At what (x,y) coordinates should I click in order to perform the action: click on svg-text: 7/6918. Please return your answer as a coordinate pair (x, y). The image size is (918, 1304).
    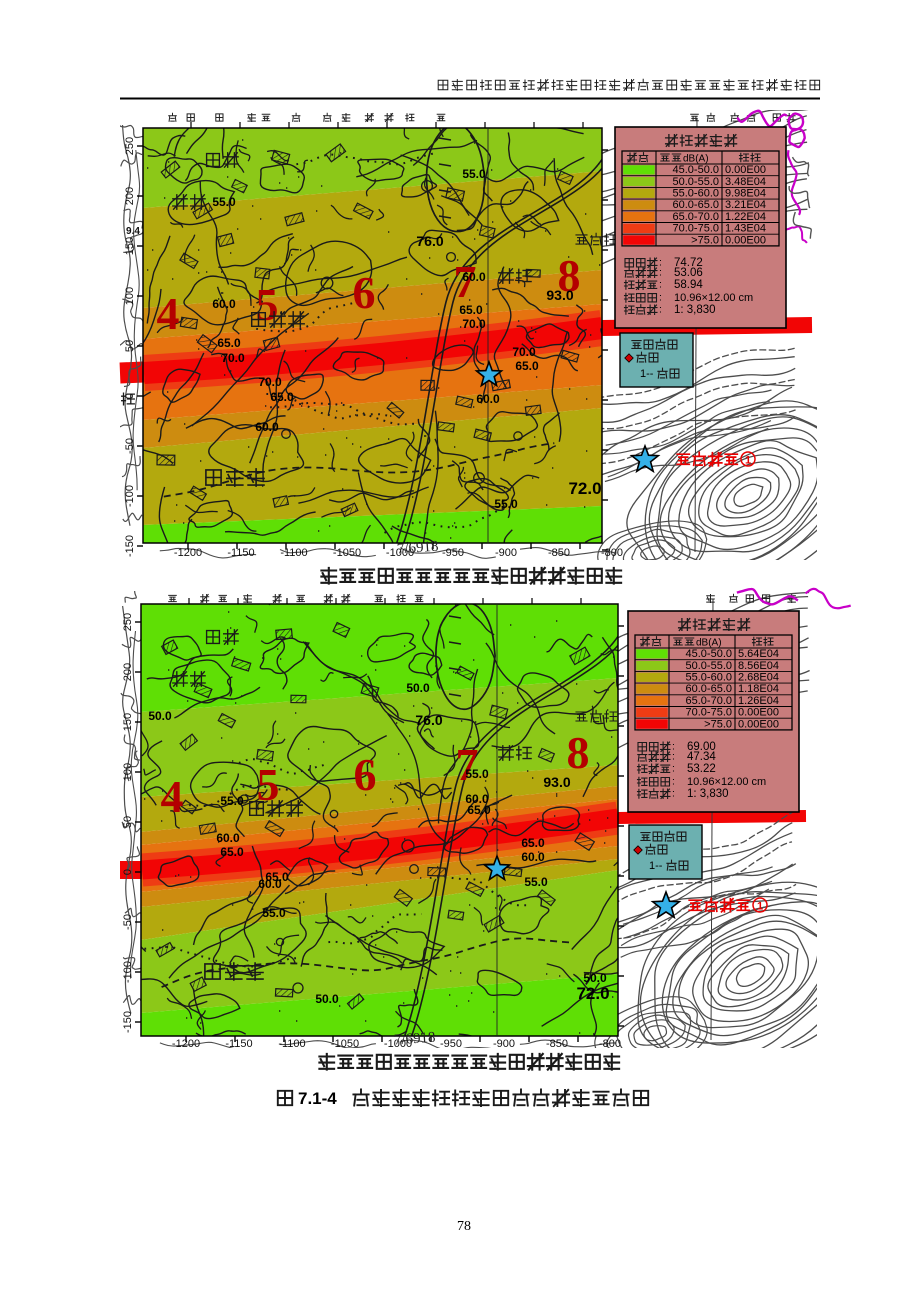
    Looking at the image, I should click on (414, 1039).